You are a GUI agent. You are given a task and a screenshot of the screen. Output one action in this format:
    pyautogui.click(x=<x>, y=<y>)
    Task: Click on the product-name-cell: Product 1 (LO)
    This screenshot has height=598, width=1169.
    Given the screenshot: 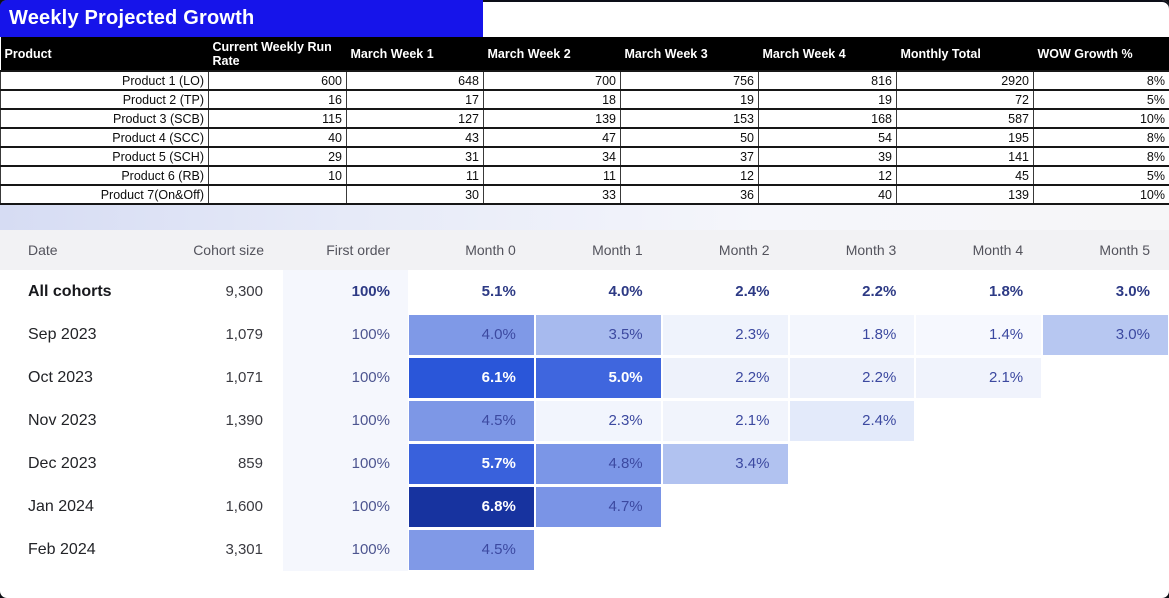 What is the action you would take?
    pyautogui.click(x=104, y=80)
    